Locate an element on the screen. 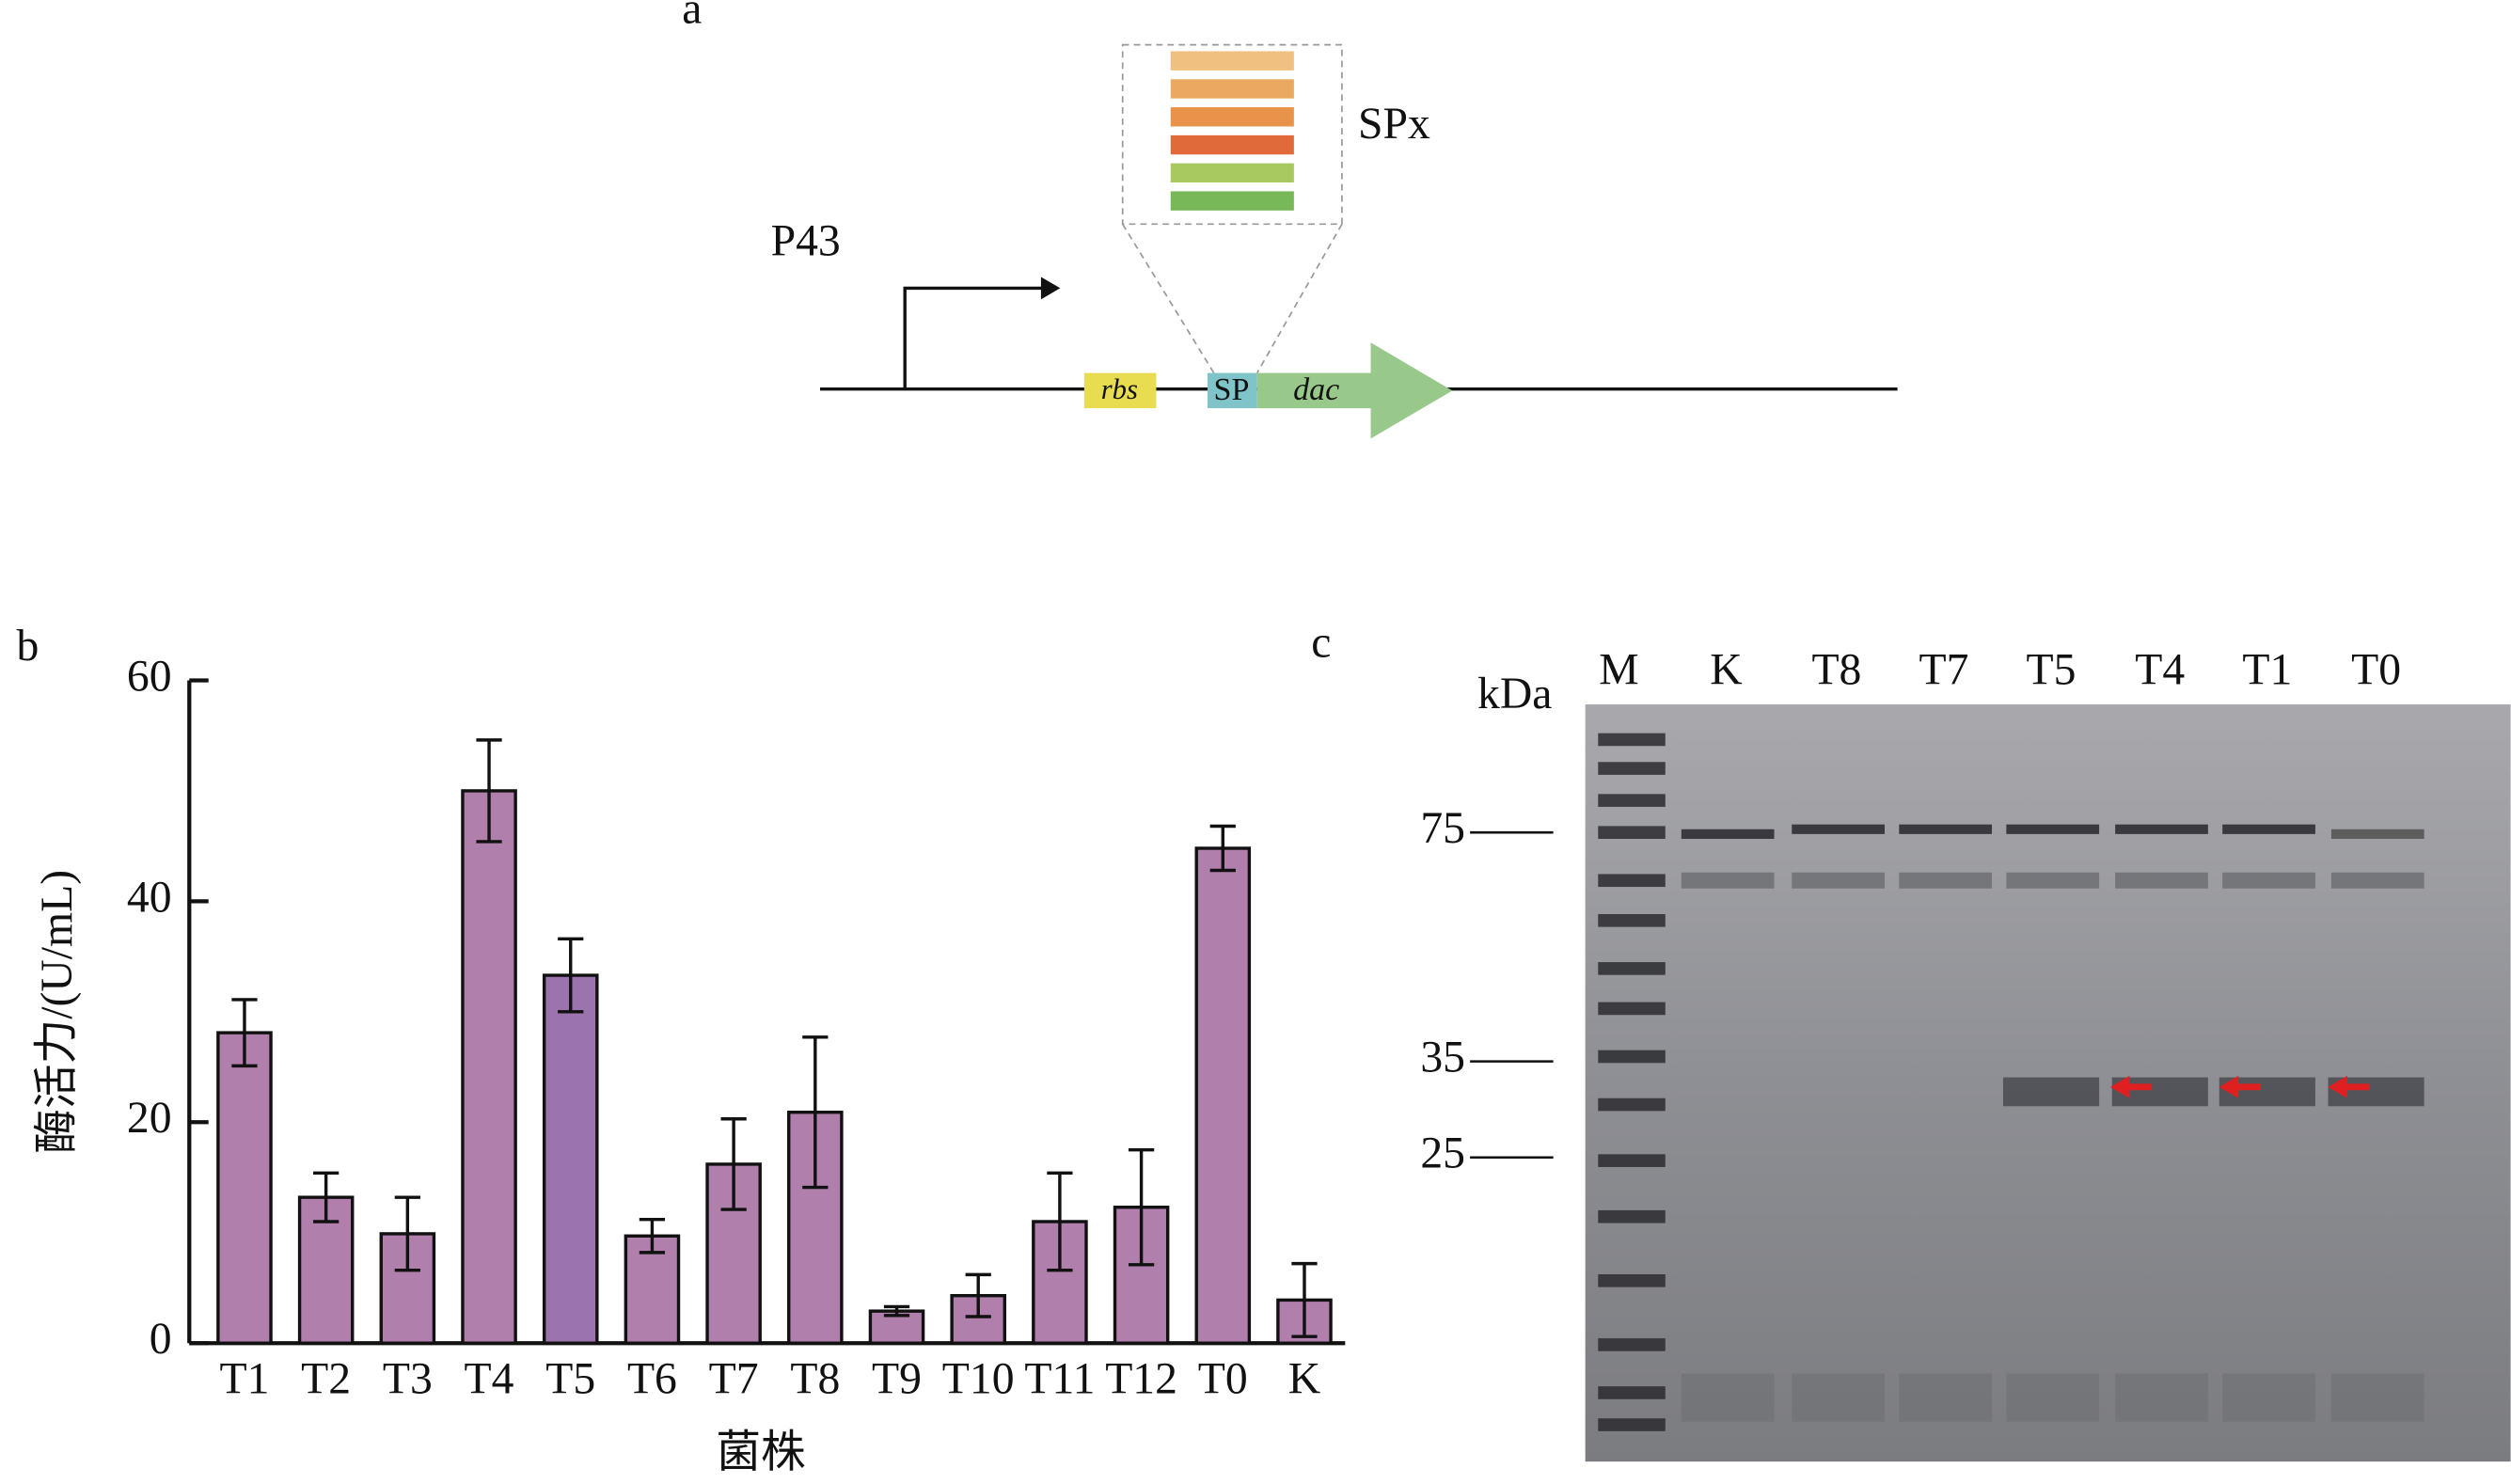  rbs-label: rbs is located at coordinates (1119, 389).